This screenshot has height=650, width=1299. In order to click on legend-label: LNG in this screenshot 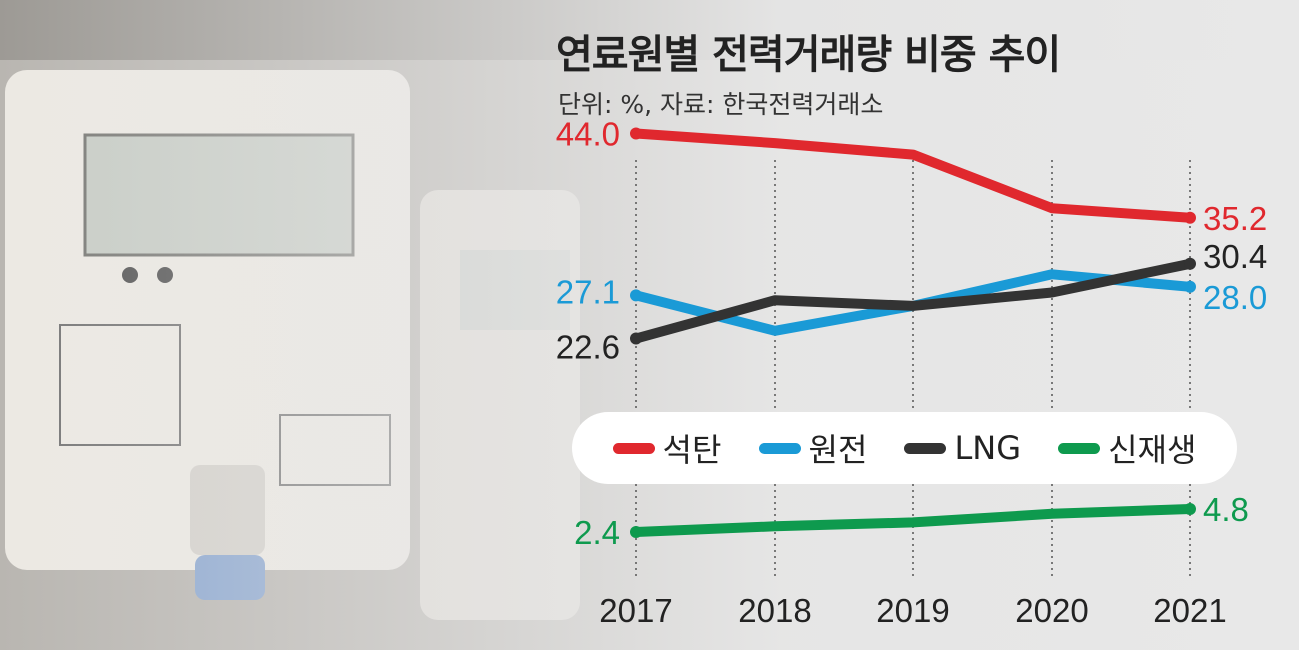, I will do `click(988, 448)`.